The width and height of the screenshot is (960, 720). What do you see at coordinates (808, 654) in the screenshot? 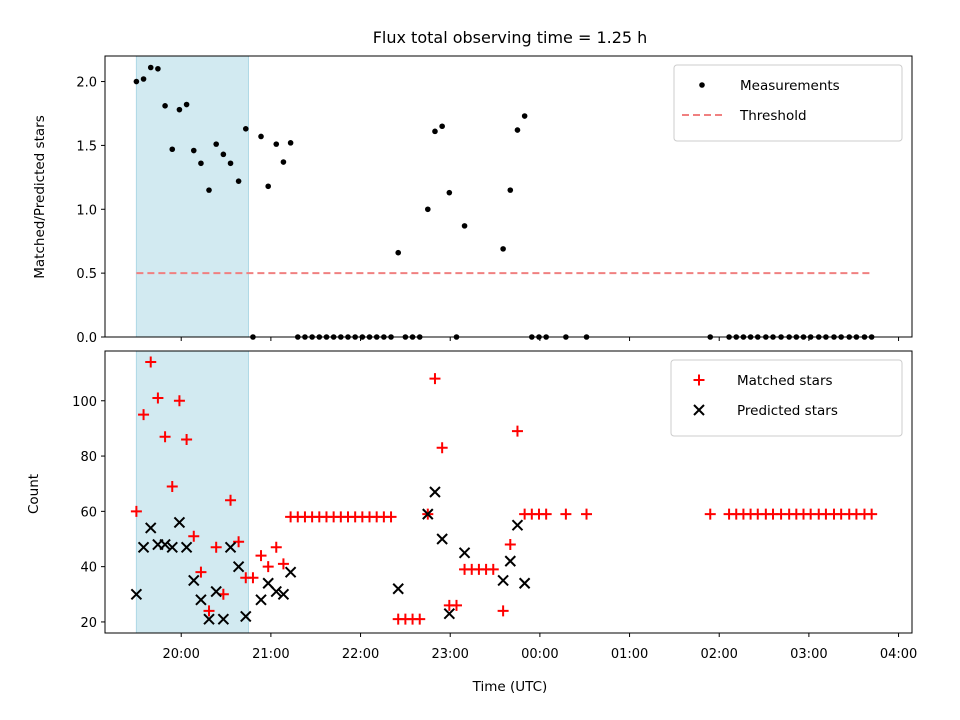
I see `bottom-x-tick-label: 03:00` at bounding box center [808, 654].